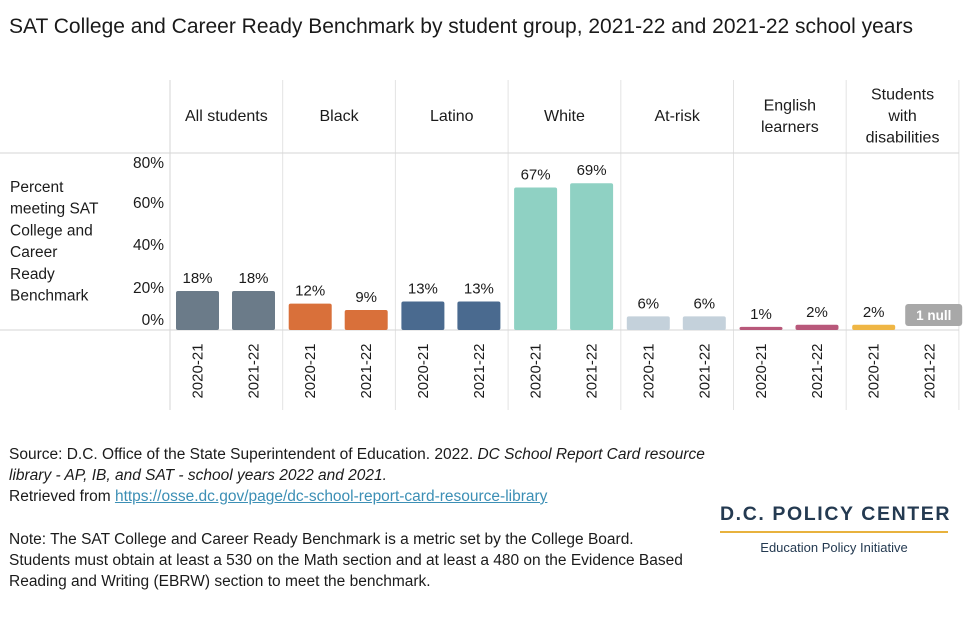 The image size is (975, 639). What do you see at coordinates (148, 203) in the screenshot?
I see `y-tick-label: 60%` at bounding box center [148, 203].